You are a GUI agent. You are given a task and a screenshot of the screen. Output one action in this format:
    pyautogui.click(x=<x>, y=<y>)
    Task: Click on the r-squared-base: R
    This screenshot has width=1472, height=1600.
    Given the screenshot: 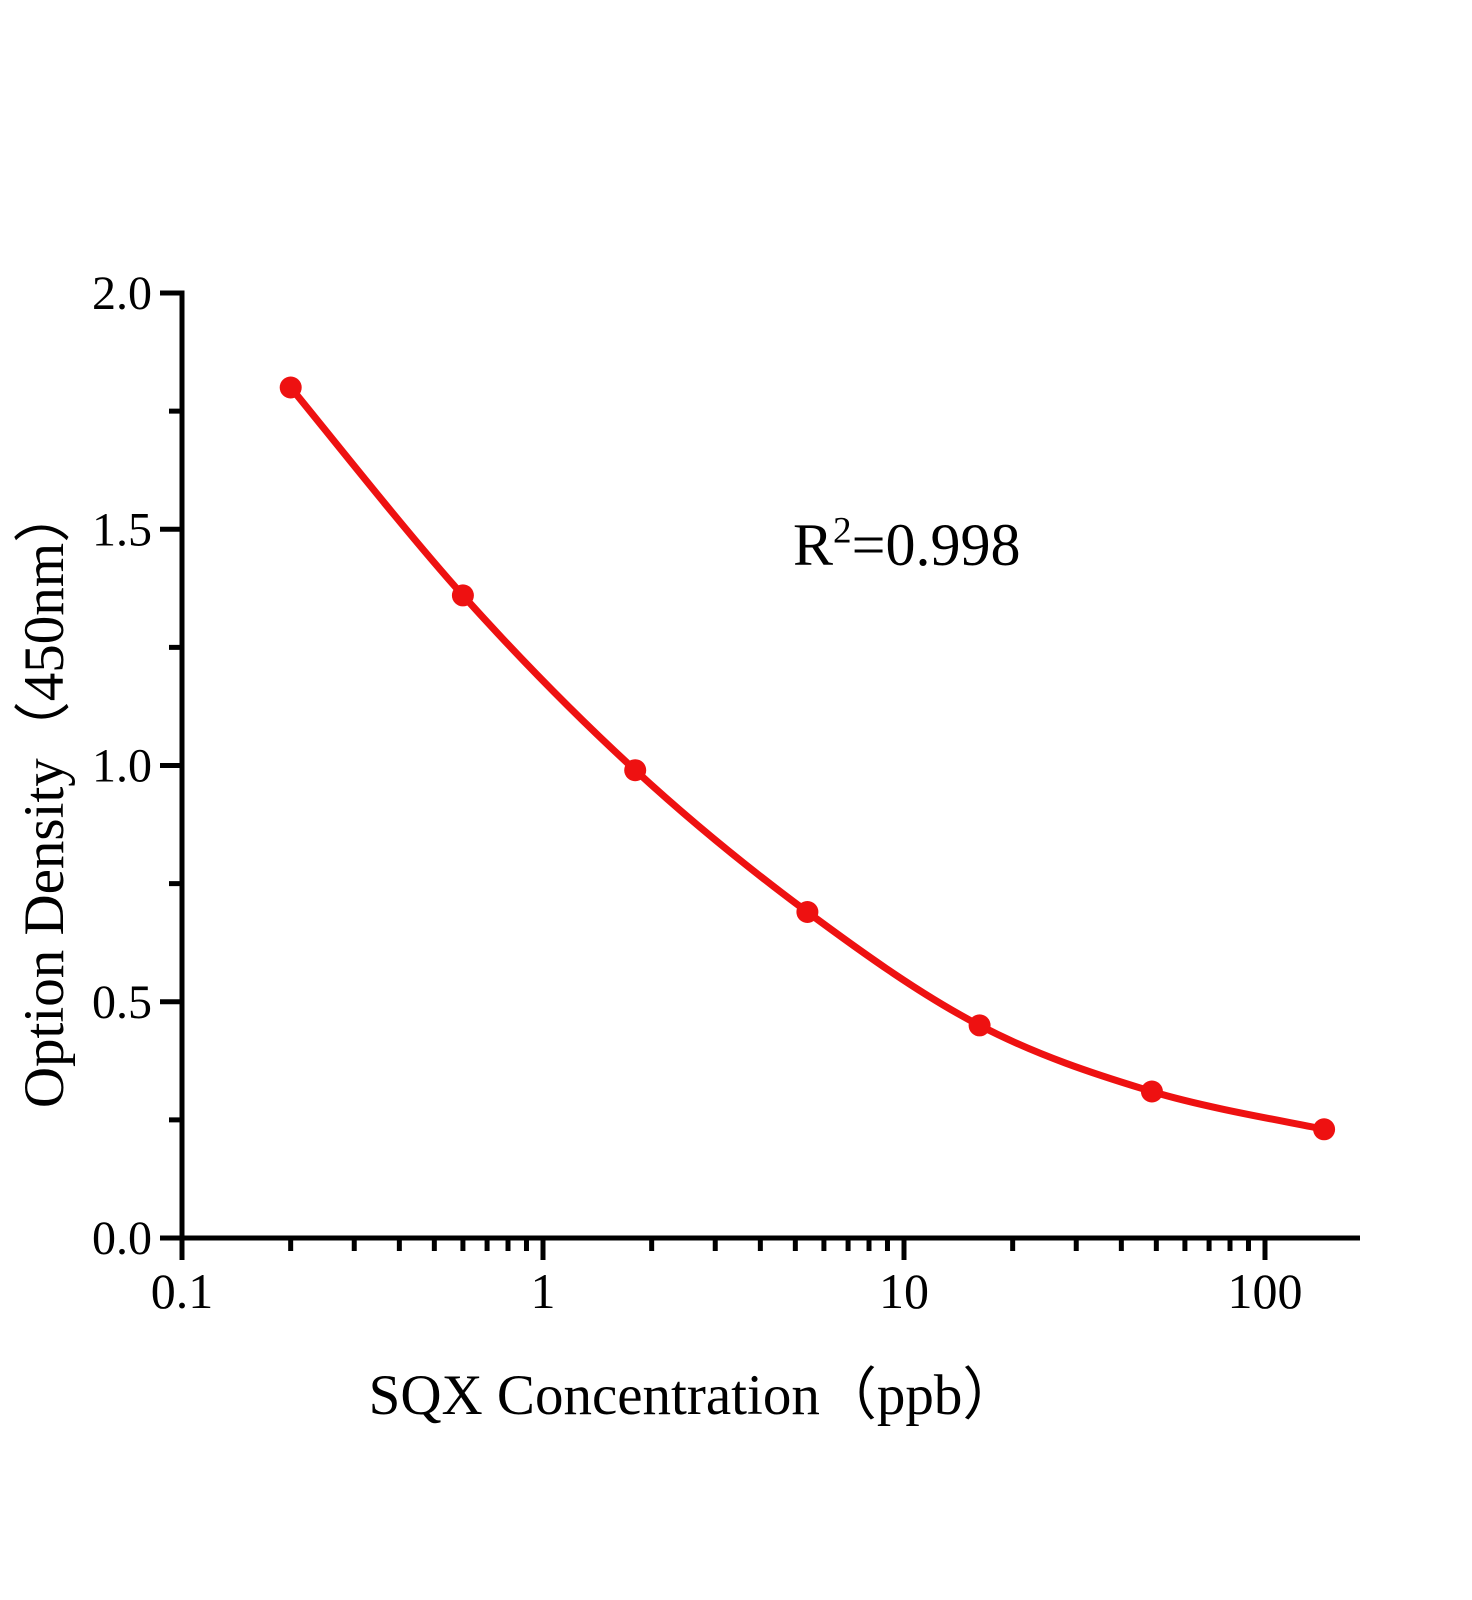 What is the action you would take?
    pyautogui.click(x=813, y=545)
    